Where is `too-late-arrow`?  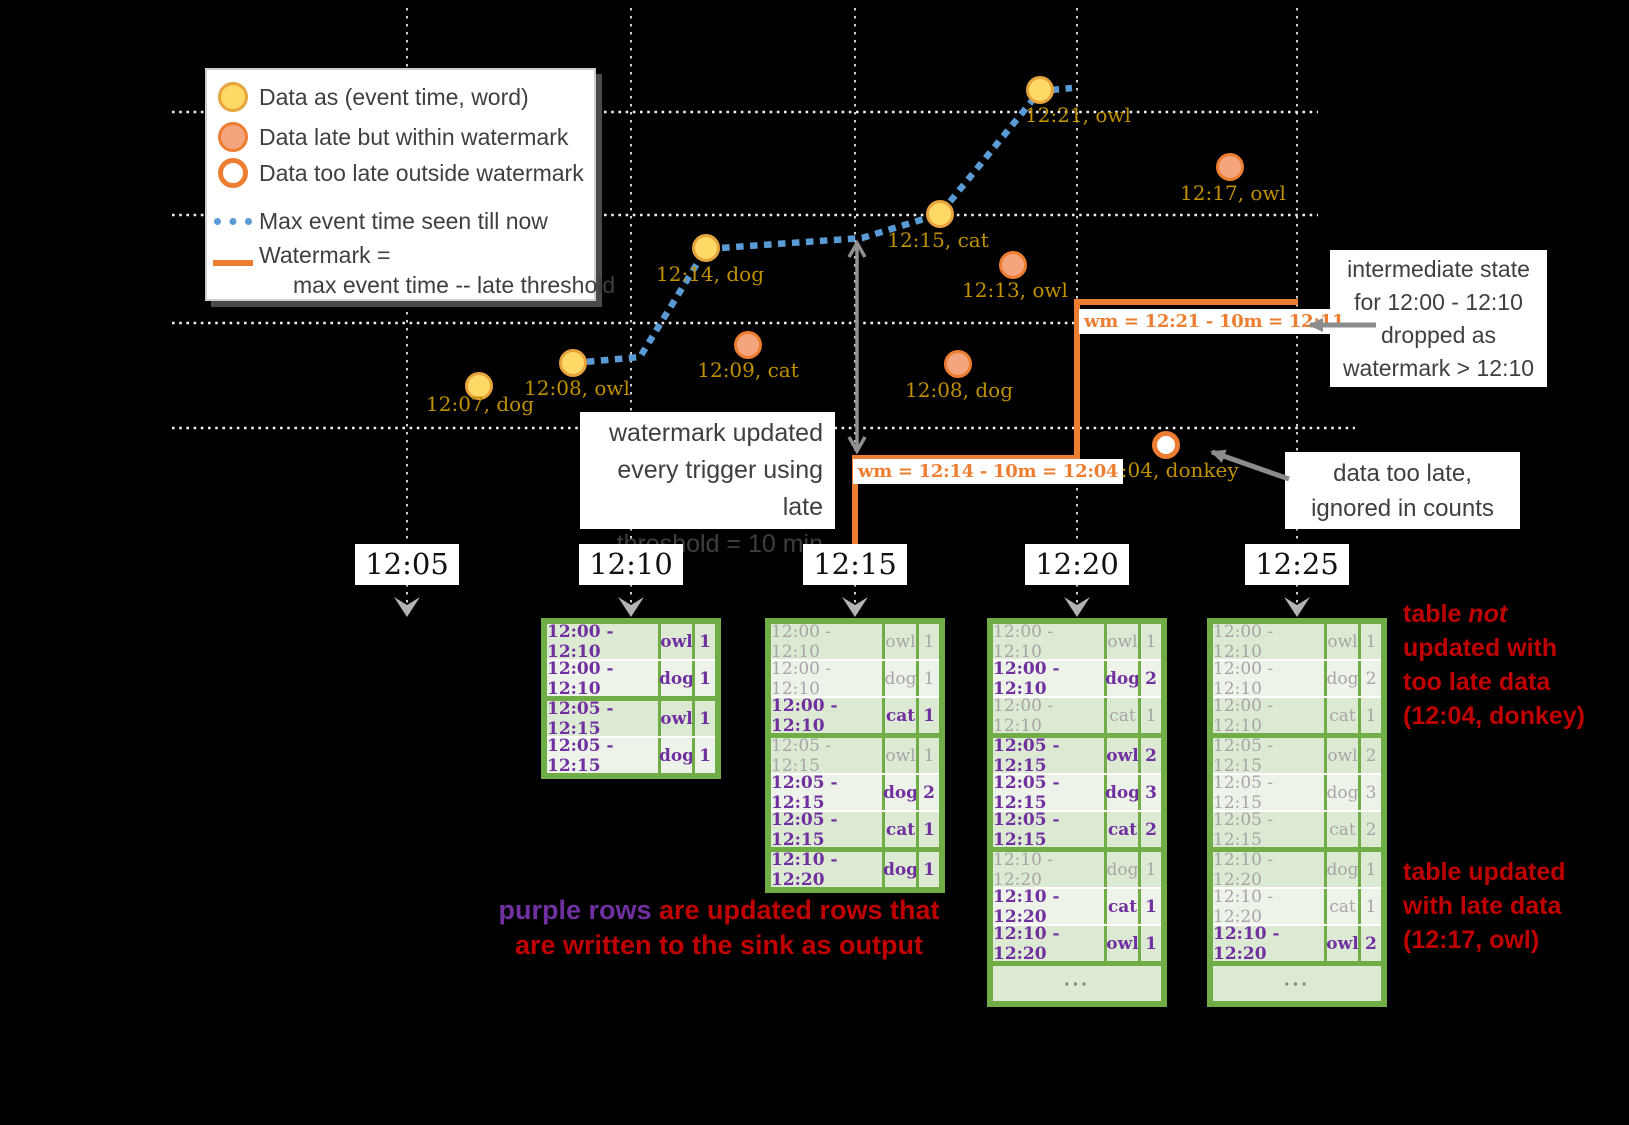
too-late-arrow is located at coordinates (1250, 465).